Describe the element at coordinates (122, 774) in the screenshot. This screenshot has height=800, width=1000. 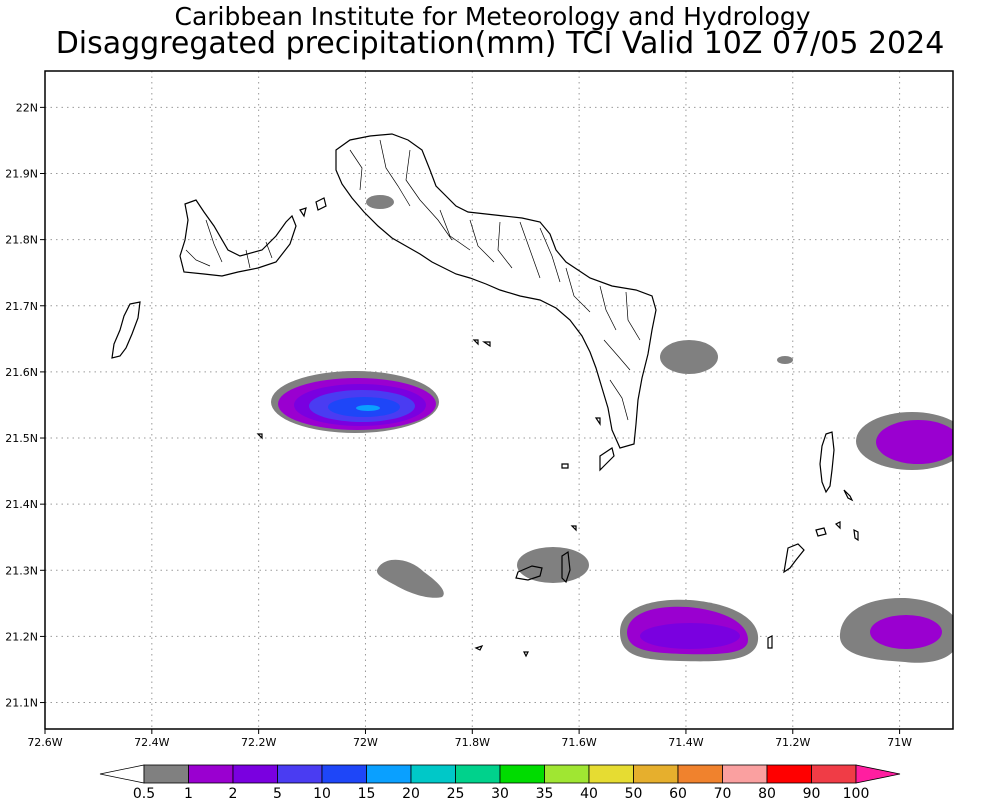
I see `colorbar-left-arrow` at that location.